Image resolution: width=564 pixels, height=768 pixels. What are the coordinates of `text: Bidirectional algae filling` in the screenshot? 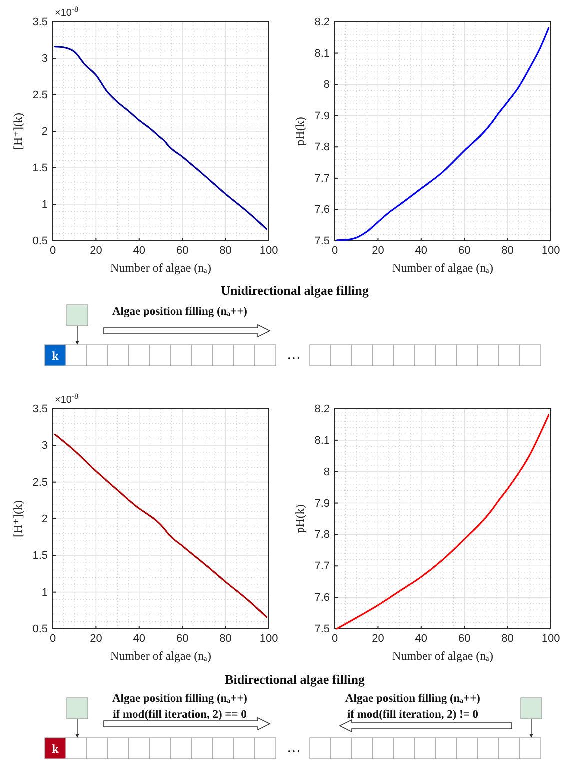 It's located at (295, 679).